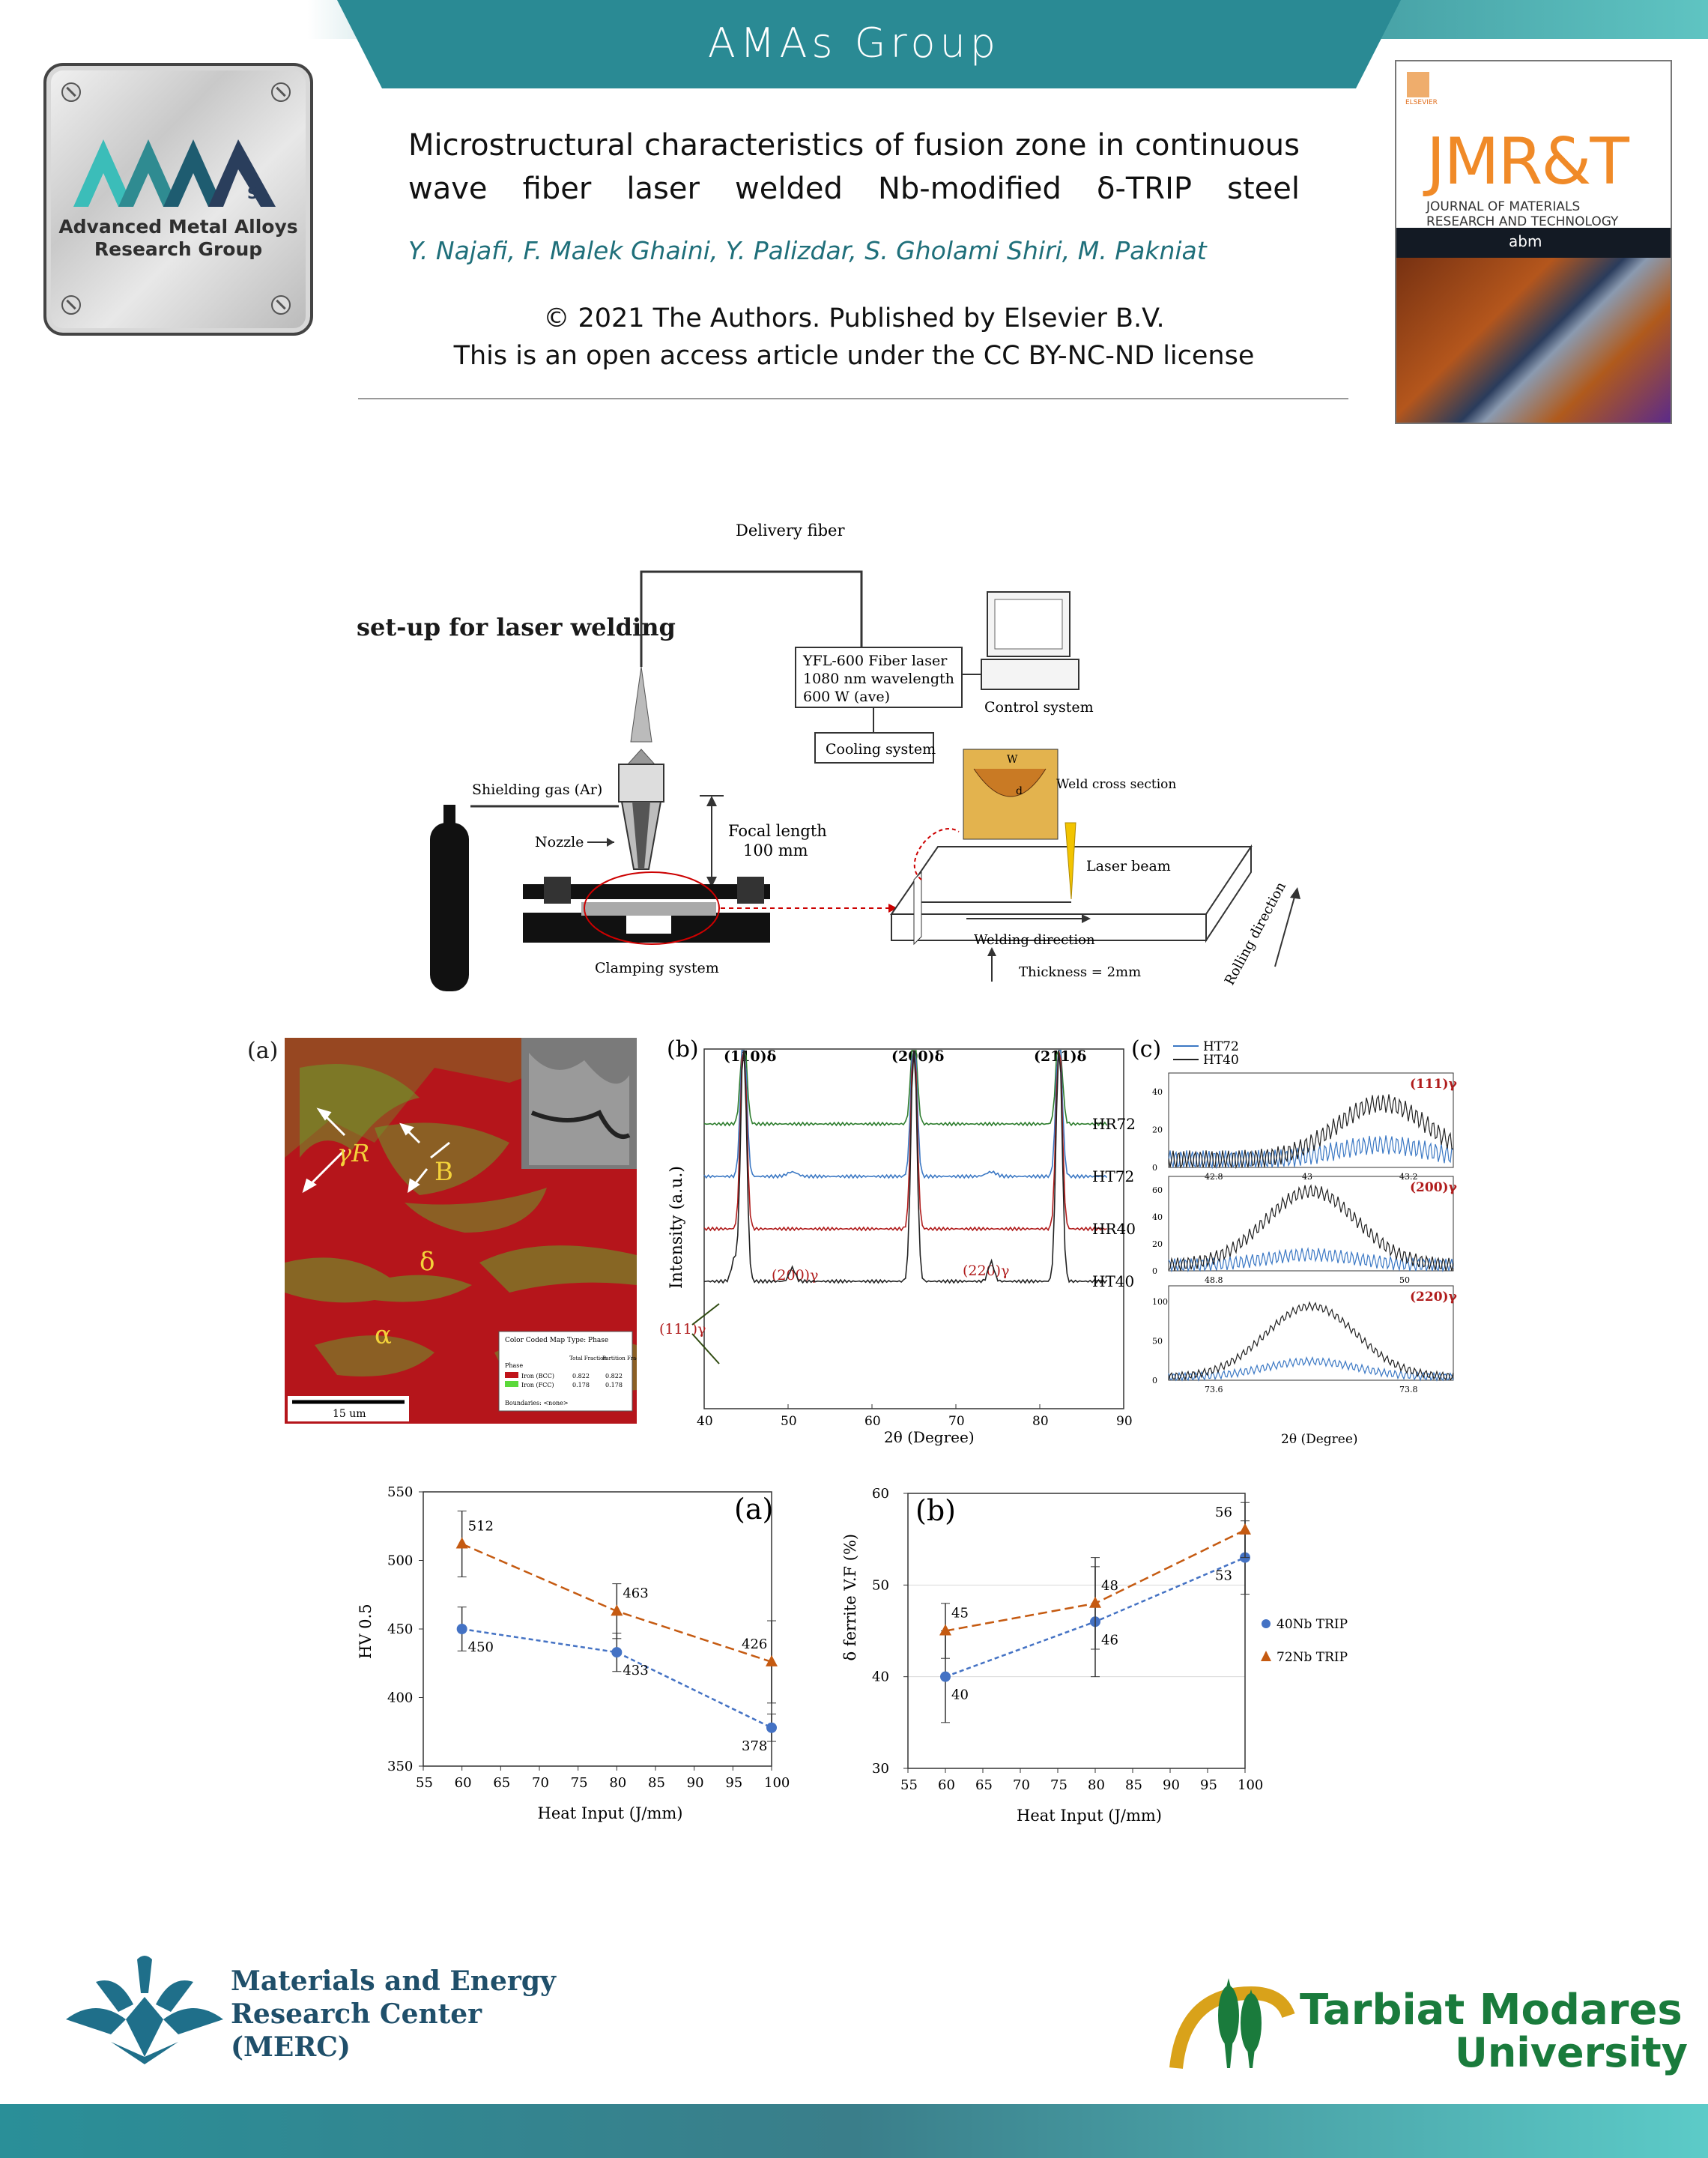 The height and width of the screenshot is (2158, 1708). Describe the element at coordinates (956, 1421) in the screenshot. I see `xrd-x-tick-label: 70` at that location.